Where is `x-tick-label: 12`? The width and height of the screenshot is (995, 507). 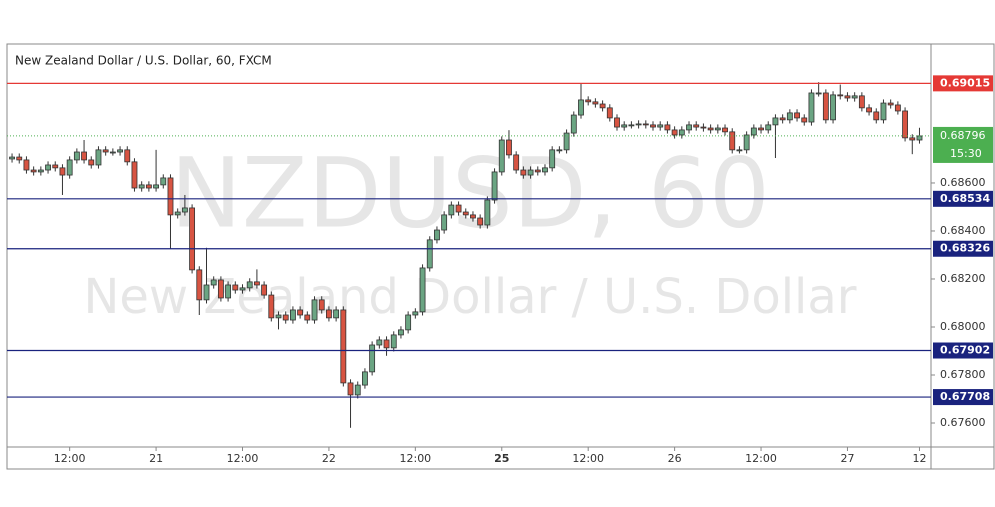 x-tick-label: 12 is located at coordinates (919, 458).